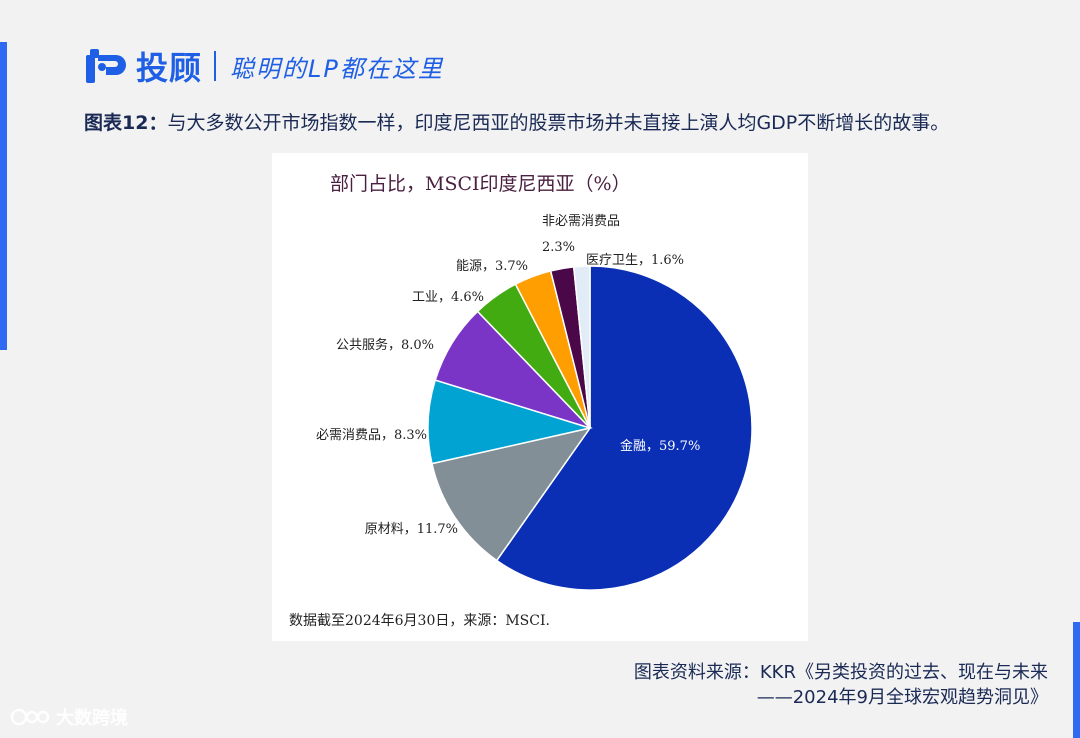  What do you see at coordinates (840, 672) in the screenshot?
I see `source-line-1: 图表资料来源：KKR《另类投资的过去、现在与未来` at bounding box center [840, 672].